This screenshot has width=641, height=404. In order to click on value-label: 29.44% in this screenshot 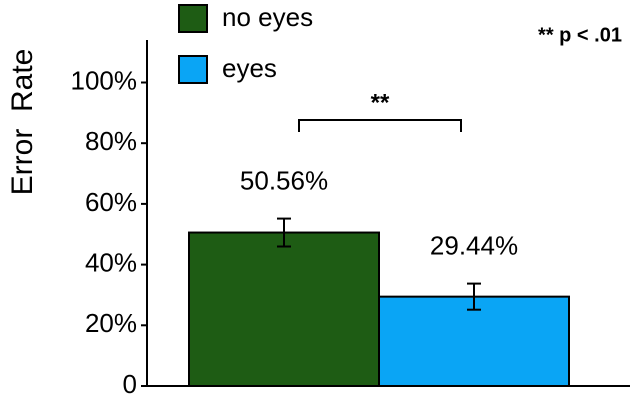, I will do `click(474, 245)`.